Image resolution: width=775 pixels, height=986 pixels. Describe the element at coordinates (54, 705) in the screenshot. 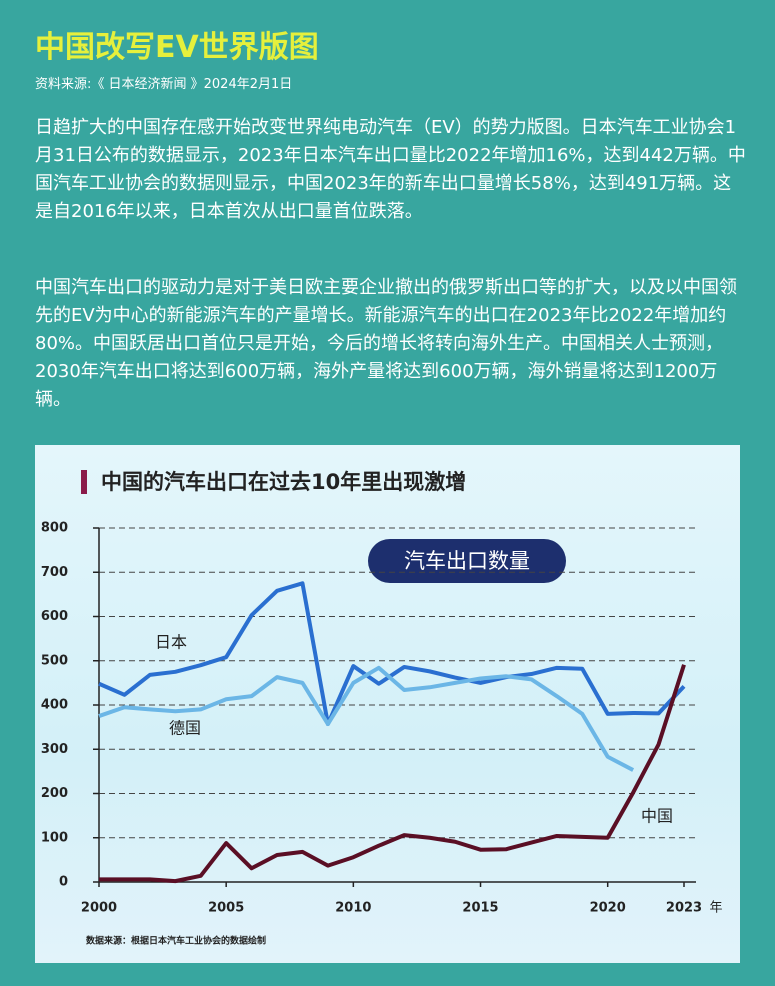

I see `y-tick-label: 400` at that location.